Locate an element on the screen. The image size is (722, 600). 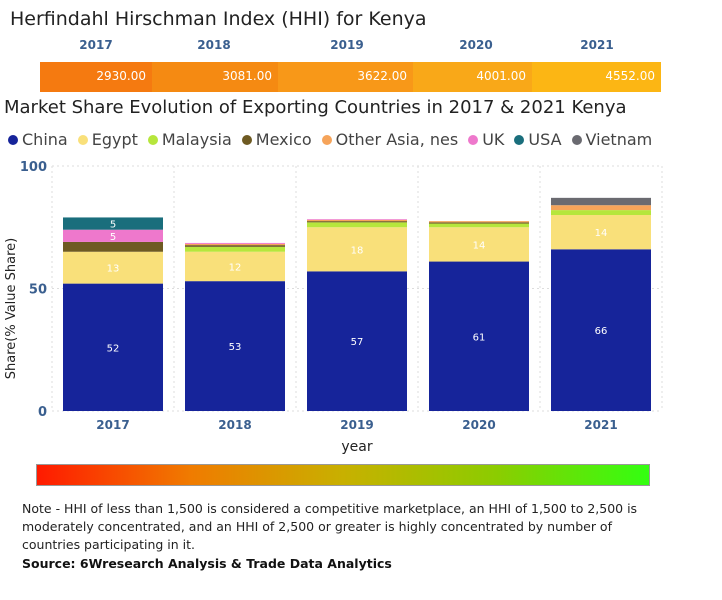
bar-uk-2018 is located at coordinates (235, 243).